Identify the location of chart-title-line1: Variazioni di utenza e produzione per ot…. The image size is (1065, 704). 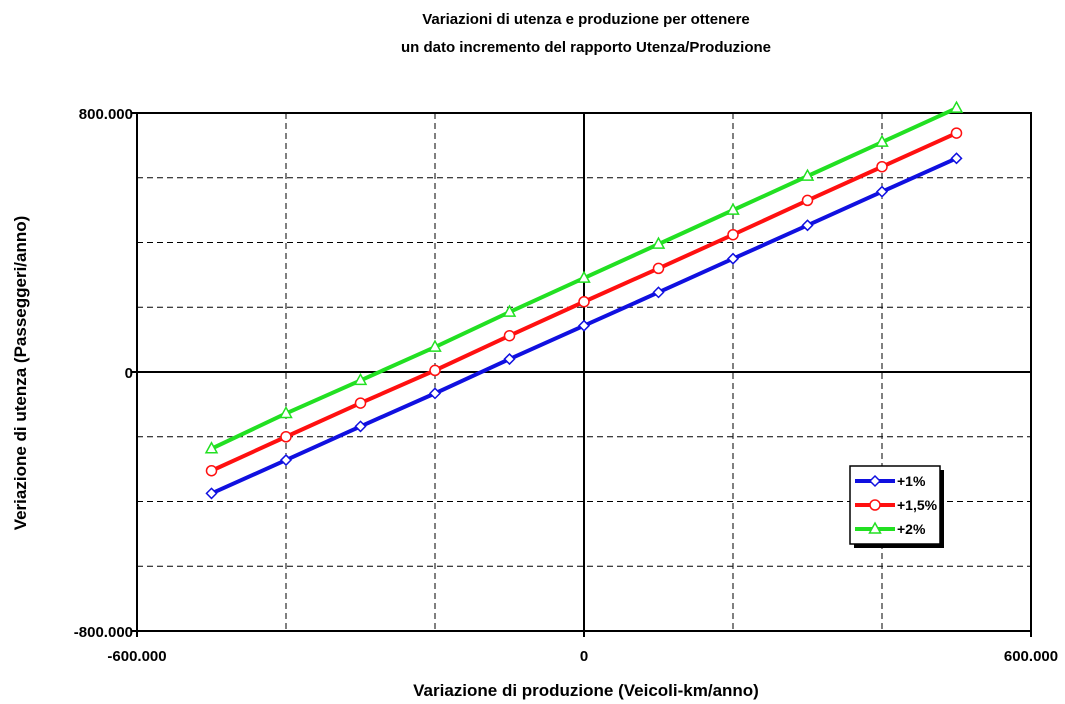
(586, 19).